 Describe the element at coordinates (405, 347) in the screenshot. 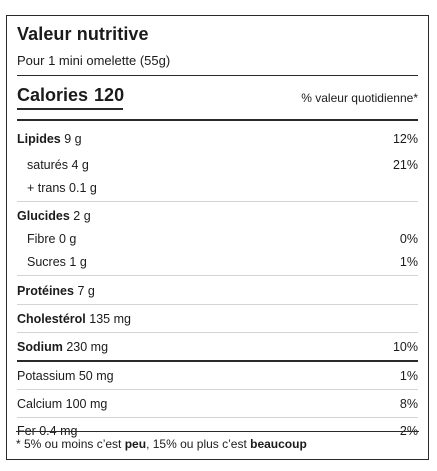

I see `nutrient-dv: 10%` at that location.